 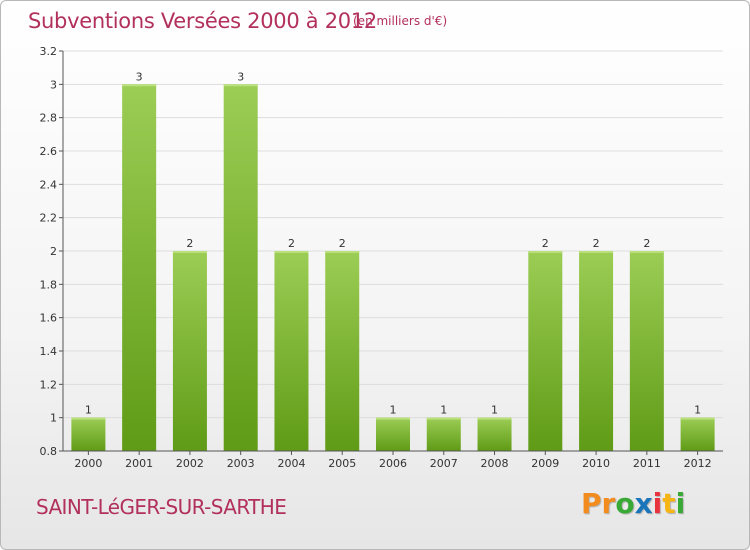 I want to click on data-label-2012: 1, so click(x=697, y=410).